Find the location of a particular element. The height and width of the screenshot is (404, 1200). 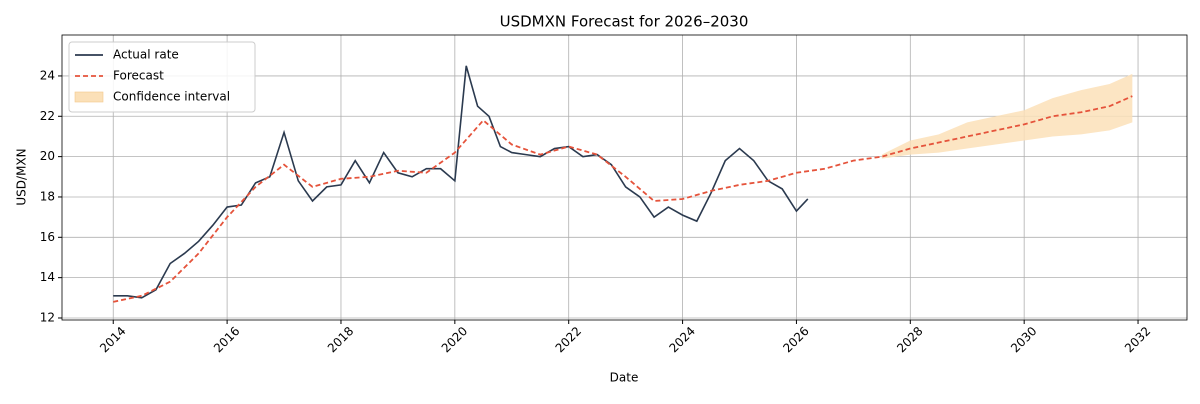

y-axis-label: USD/MXN is located at coordinates (22, 176).